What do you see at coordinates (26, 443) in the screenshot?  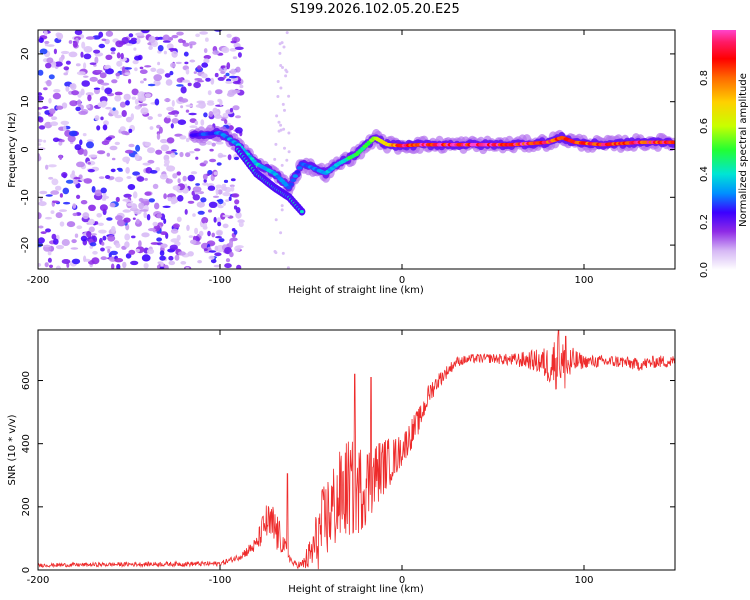 I see `y-tick-label: 400` at bounding box center [26, 443].